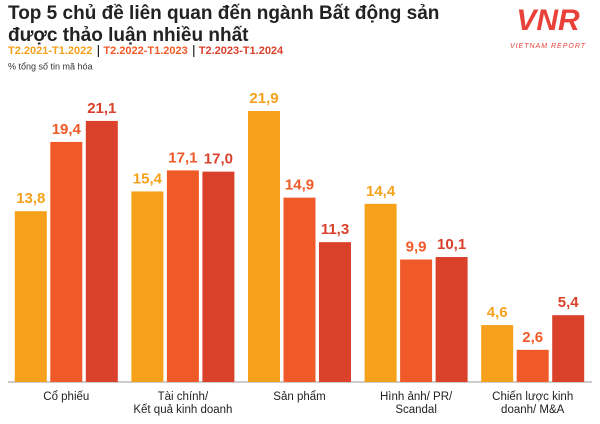 This screenshot has height=424, width=600. Describe the element at coordinates (299, 397) in the screenshot. I see `x-tick-label: Sản phẩm` at that location.